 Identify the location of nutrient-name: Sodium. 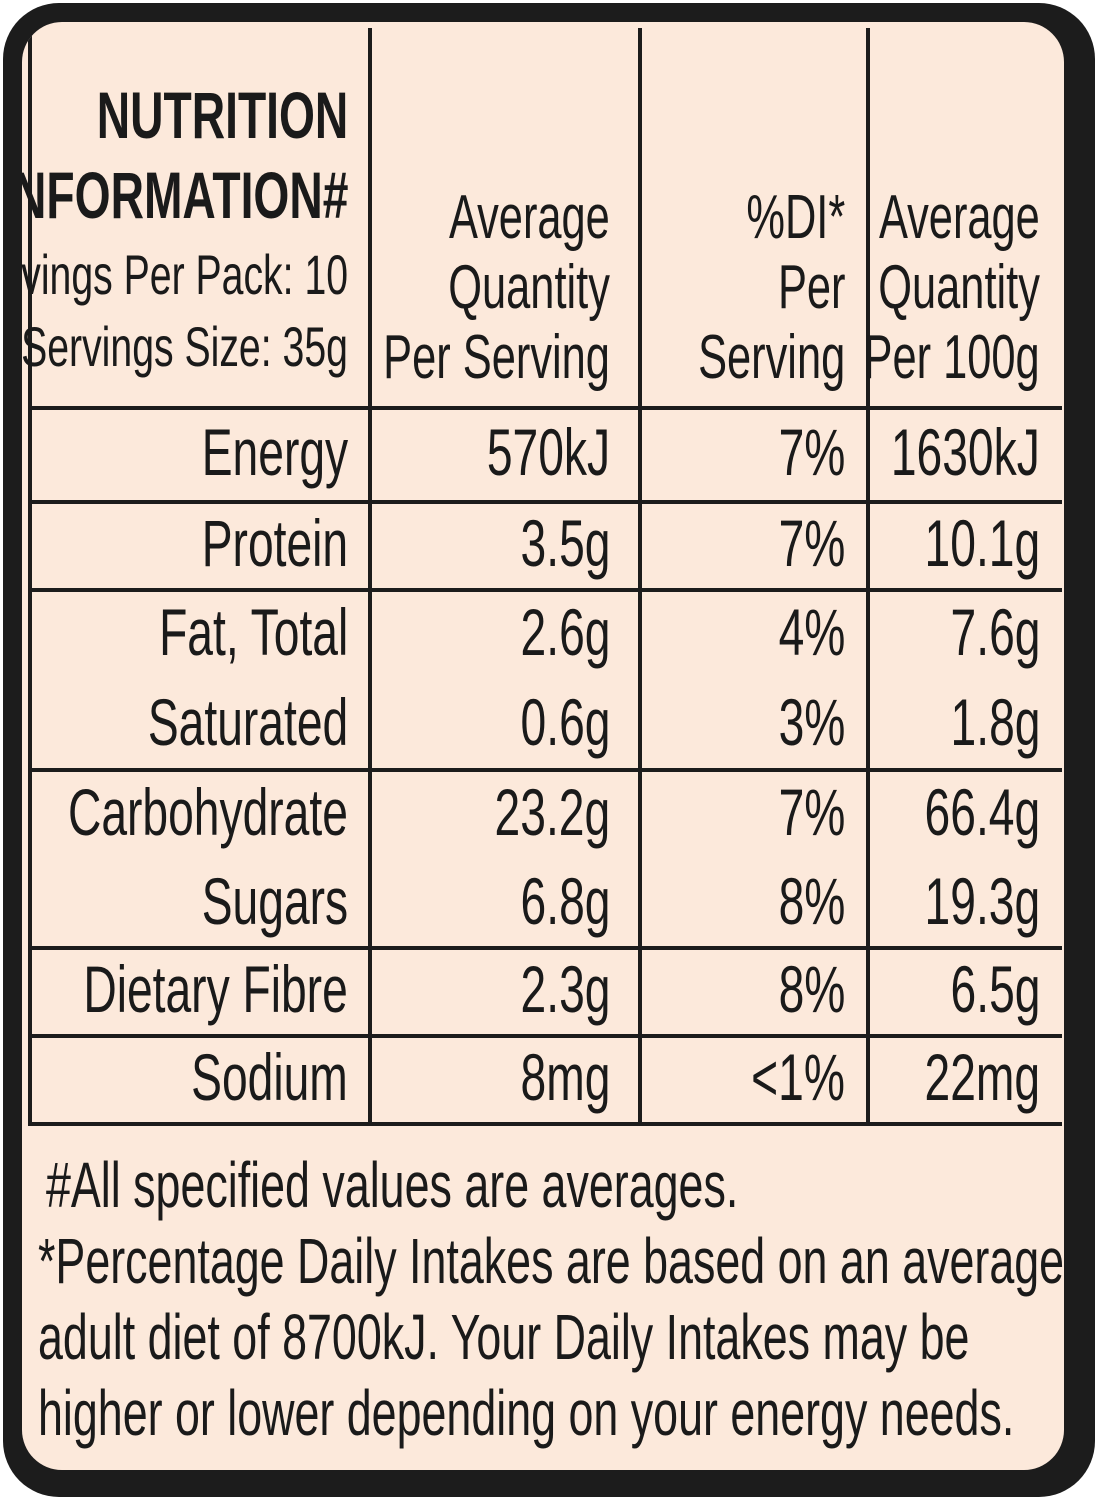
(236, 1077).